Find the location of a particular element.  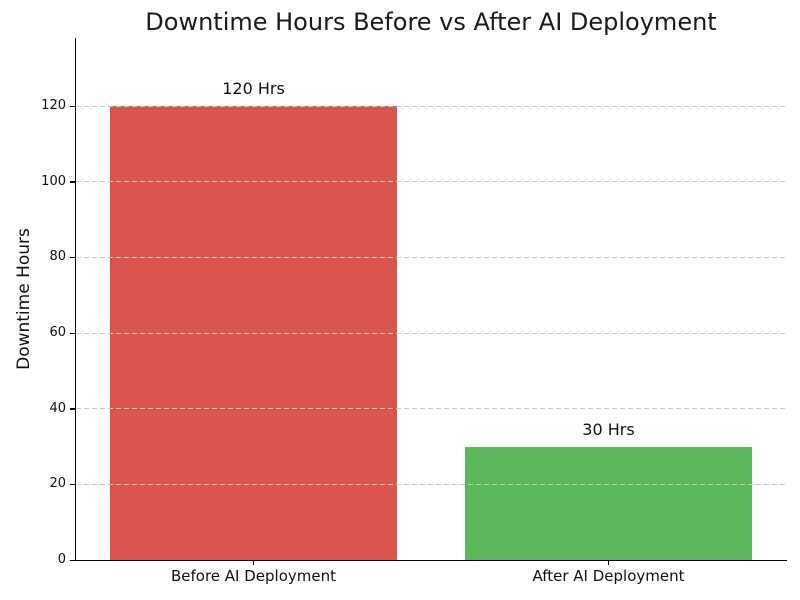

x-axis-spine is located at coordinates (431, 560).